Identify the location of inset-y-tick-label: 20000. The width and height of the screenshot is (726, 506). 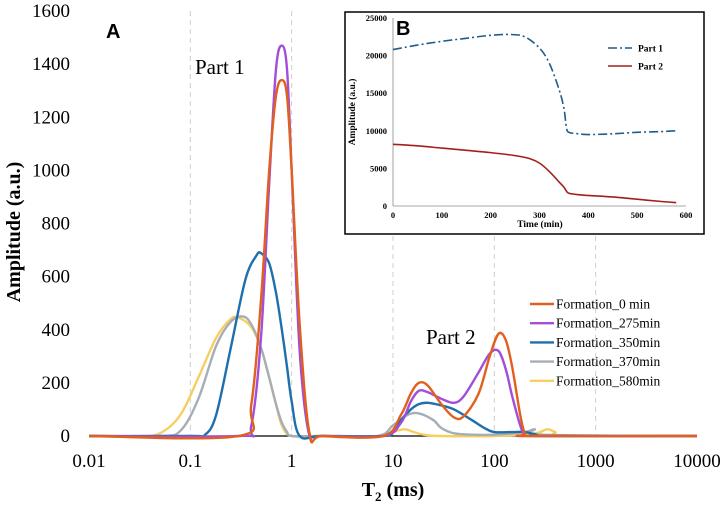
(376, 56).